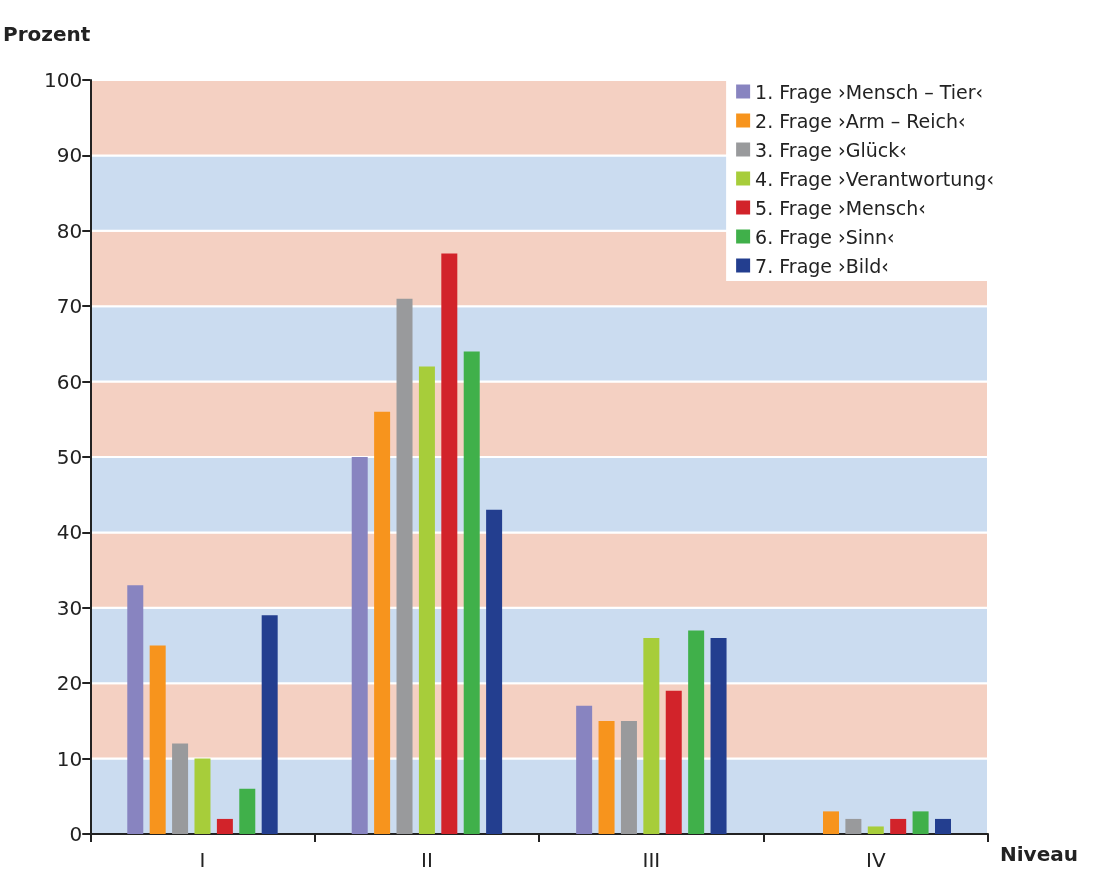  I want to click on legend-label: 7. Frage ›Bild‹, so click(822, 265).